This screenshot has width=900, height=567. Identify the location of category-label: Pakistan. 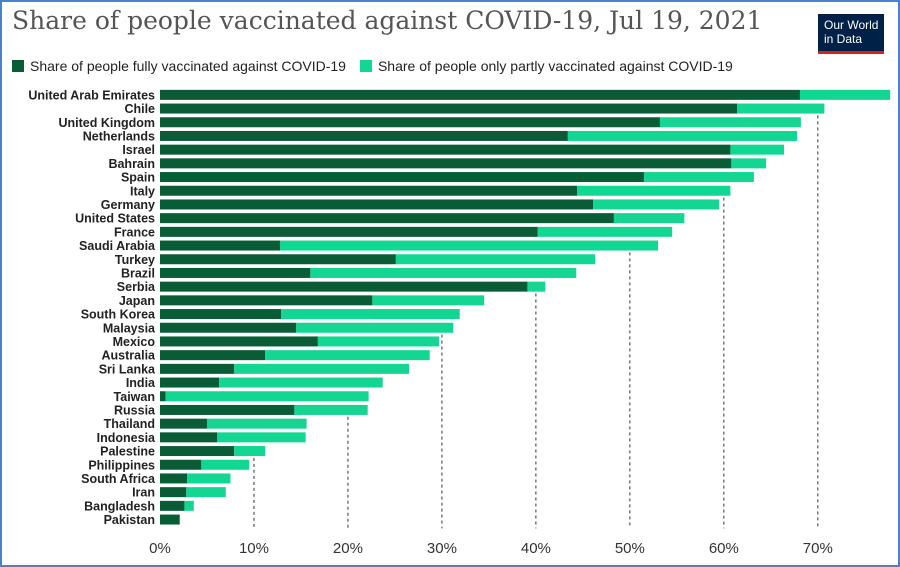
(129, 520).